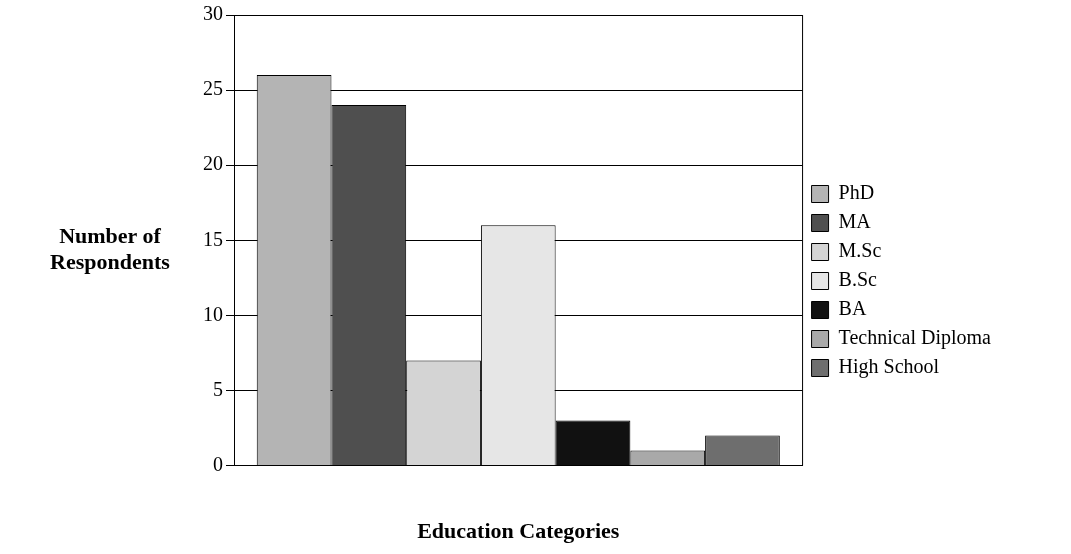  Describe the element at coordinates (852, 308) in the screenshot. I see `legend-label: BA` at that location.